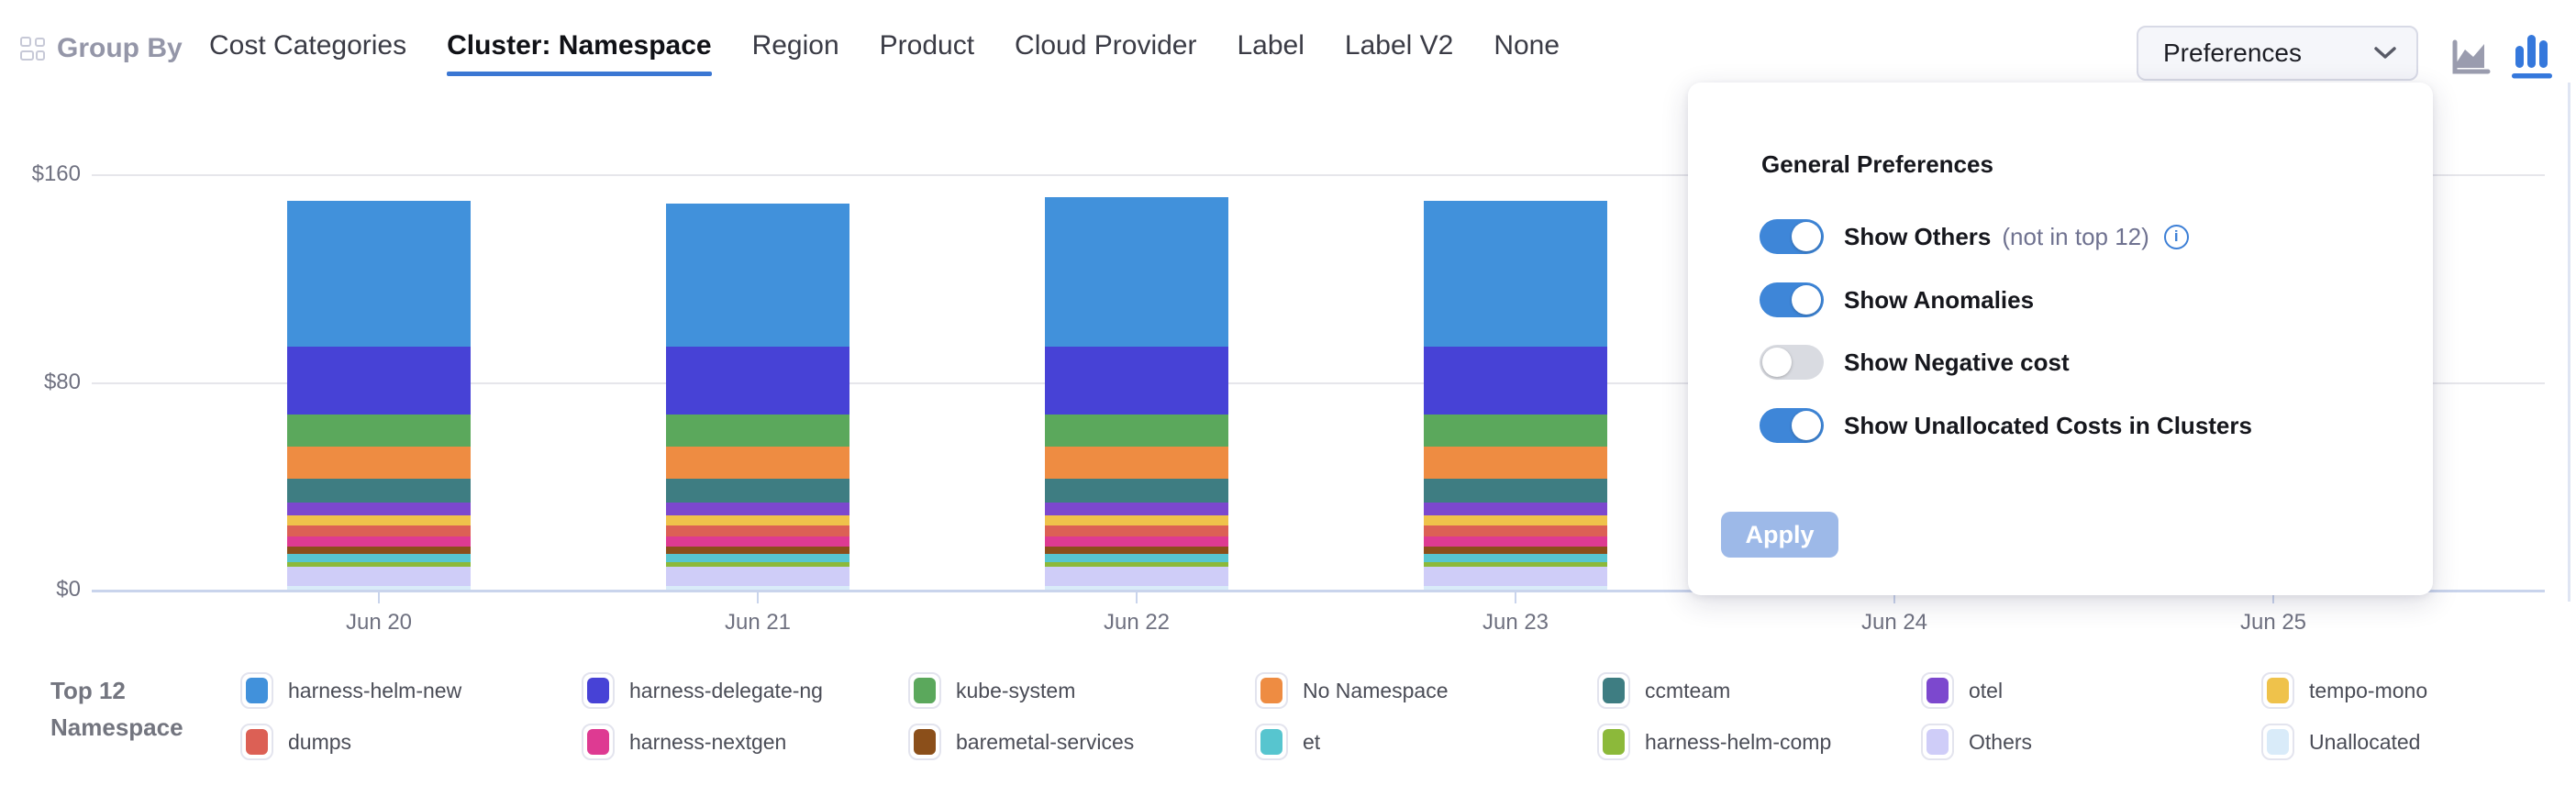 This screenshot has height=785, width=2576. I want to click on legend-item-no-namespace: No Namespace, so click(1352, 690).